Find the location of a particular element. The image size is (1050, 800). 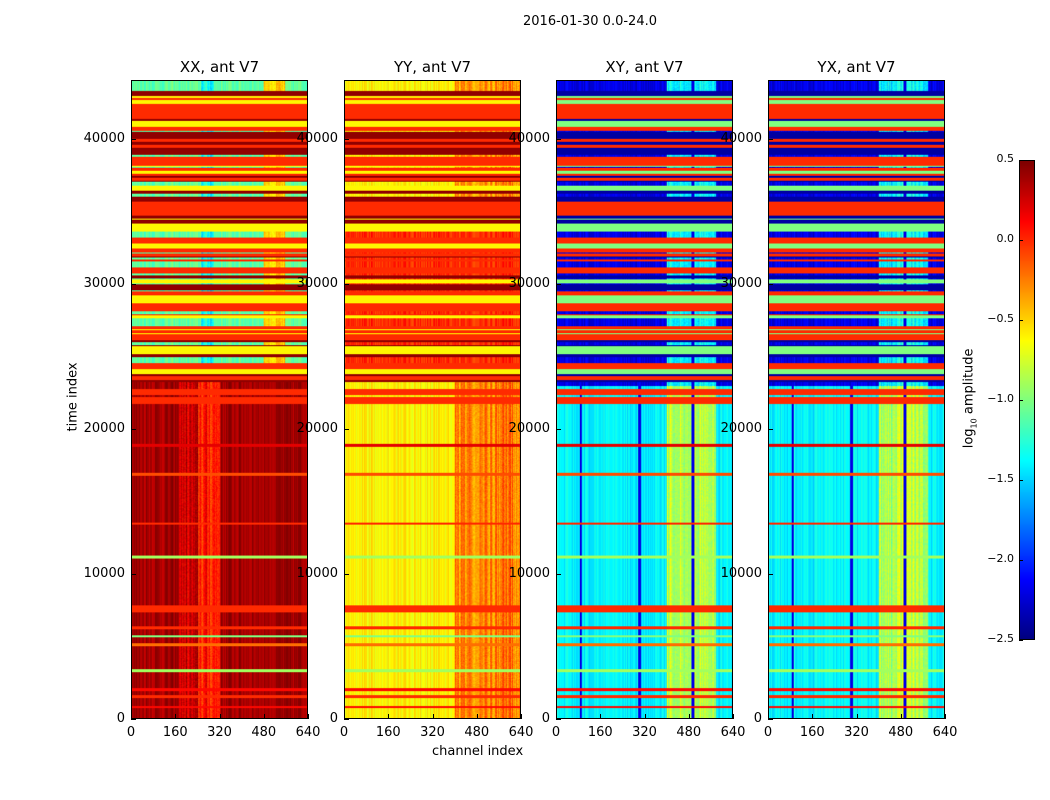

colorbar-tick-label: −1.0 is located at coordinates (1000, 398).